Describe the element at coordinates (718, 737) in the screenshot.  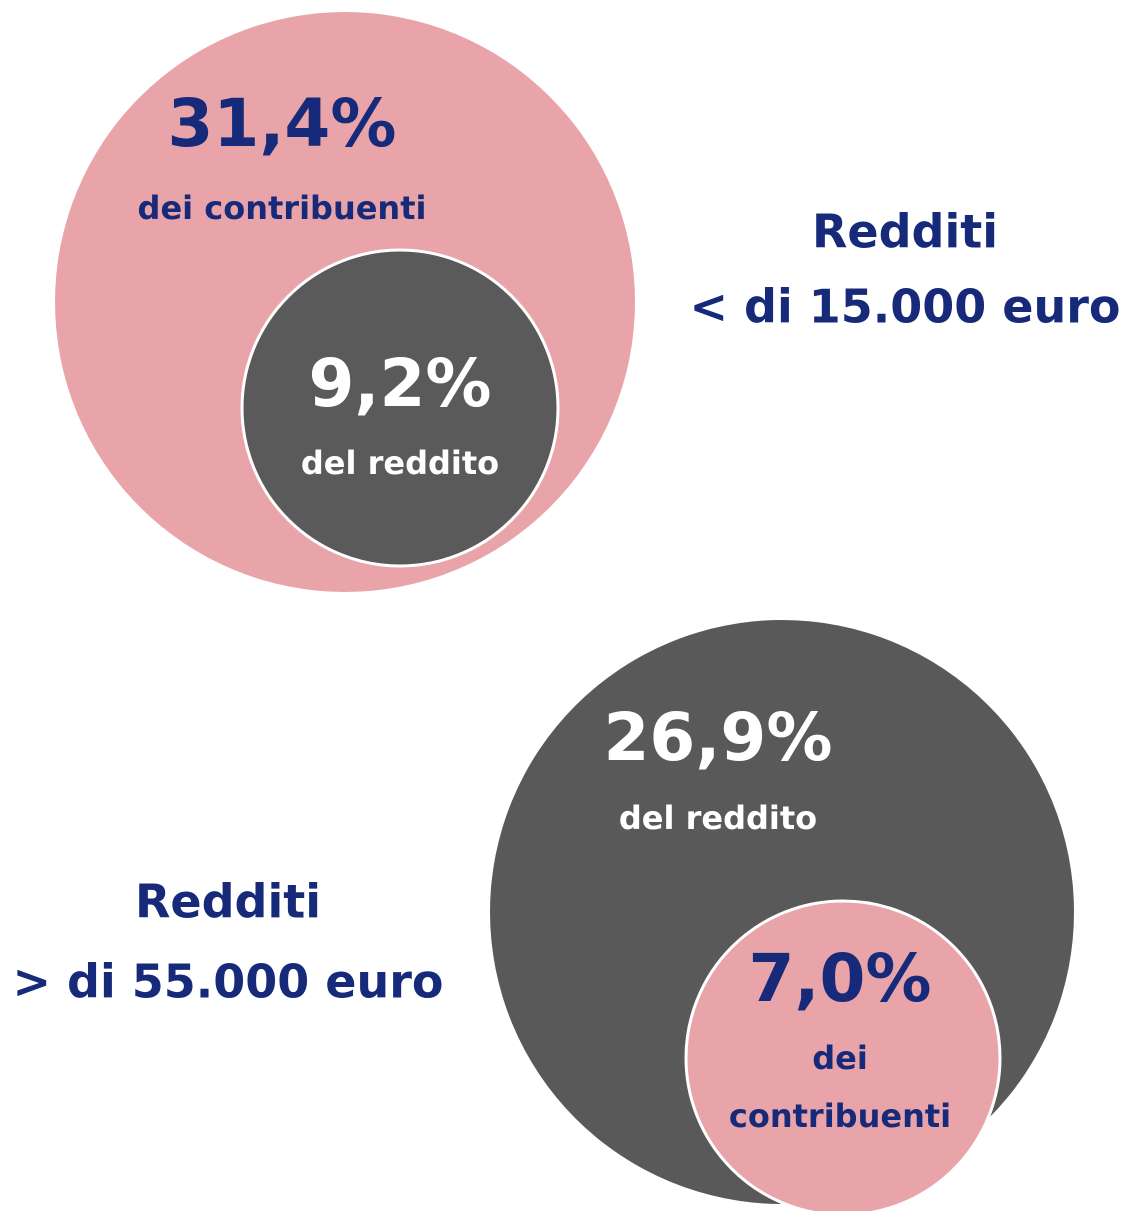
I see `outer-value: 26,9%` at that location.